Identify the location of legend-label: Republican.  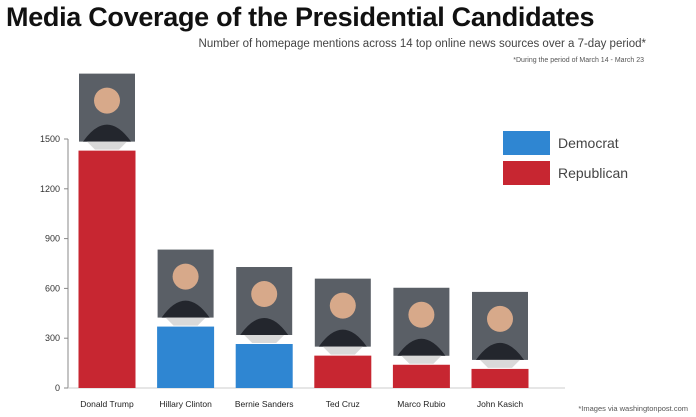
(593, 173).